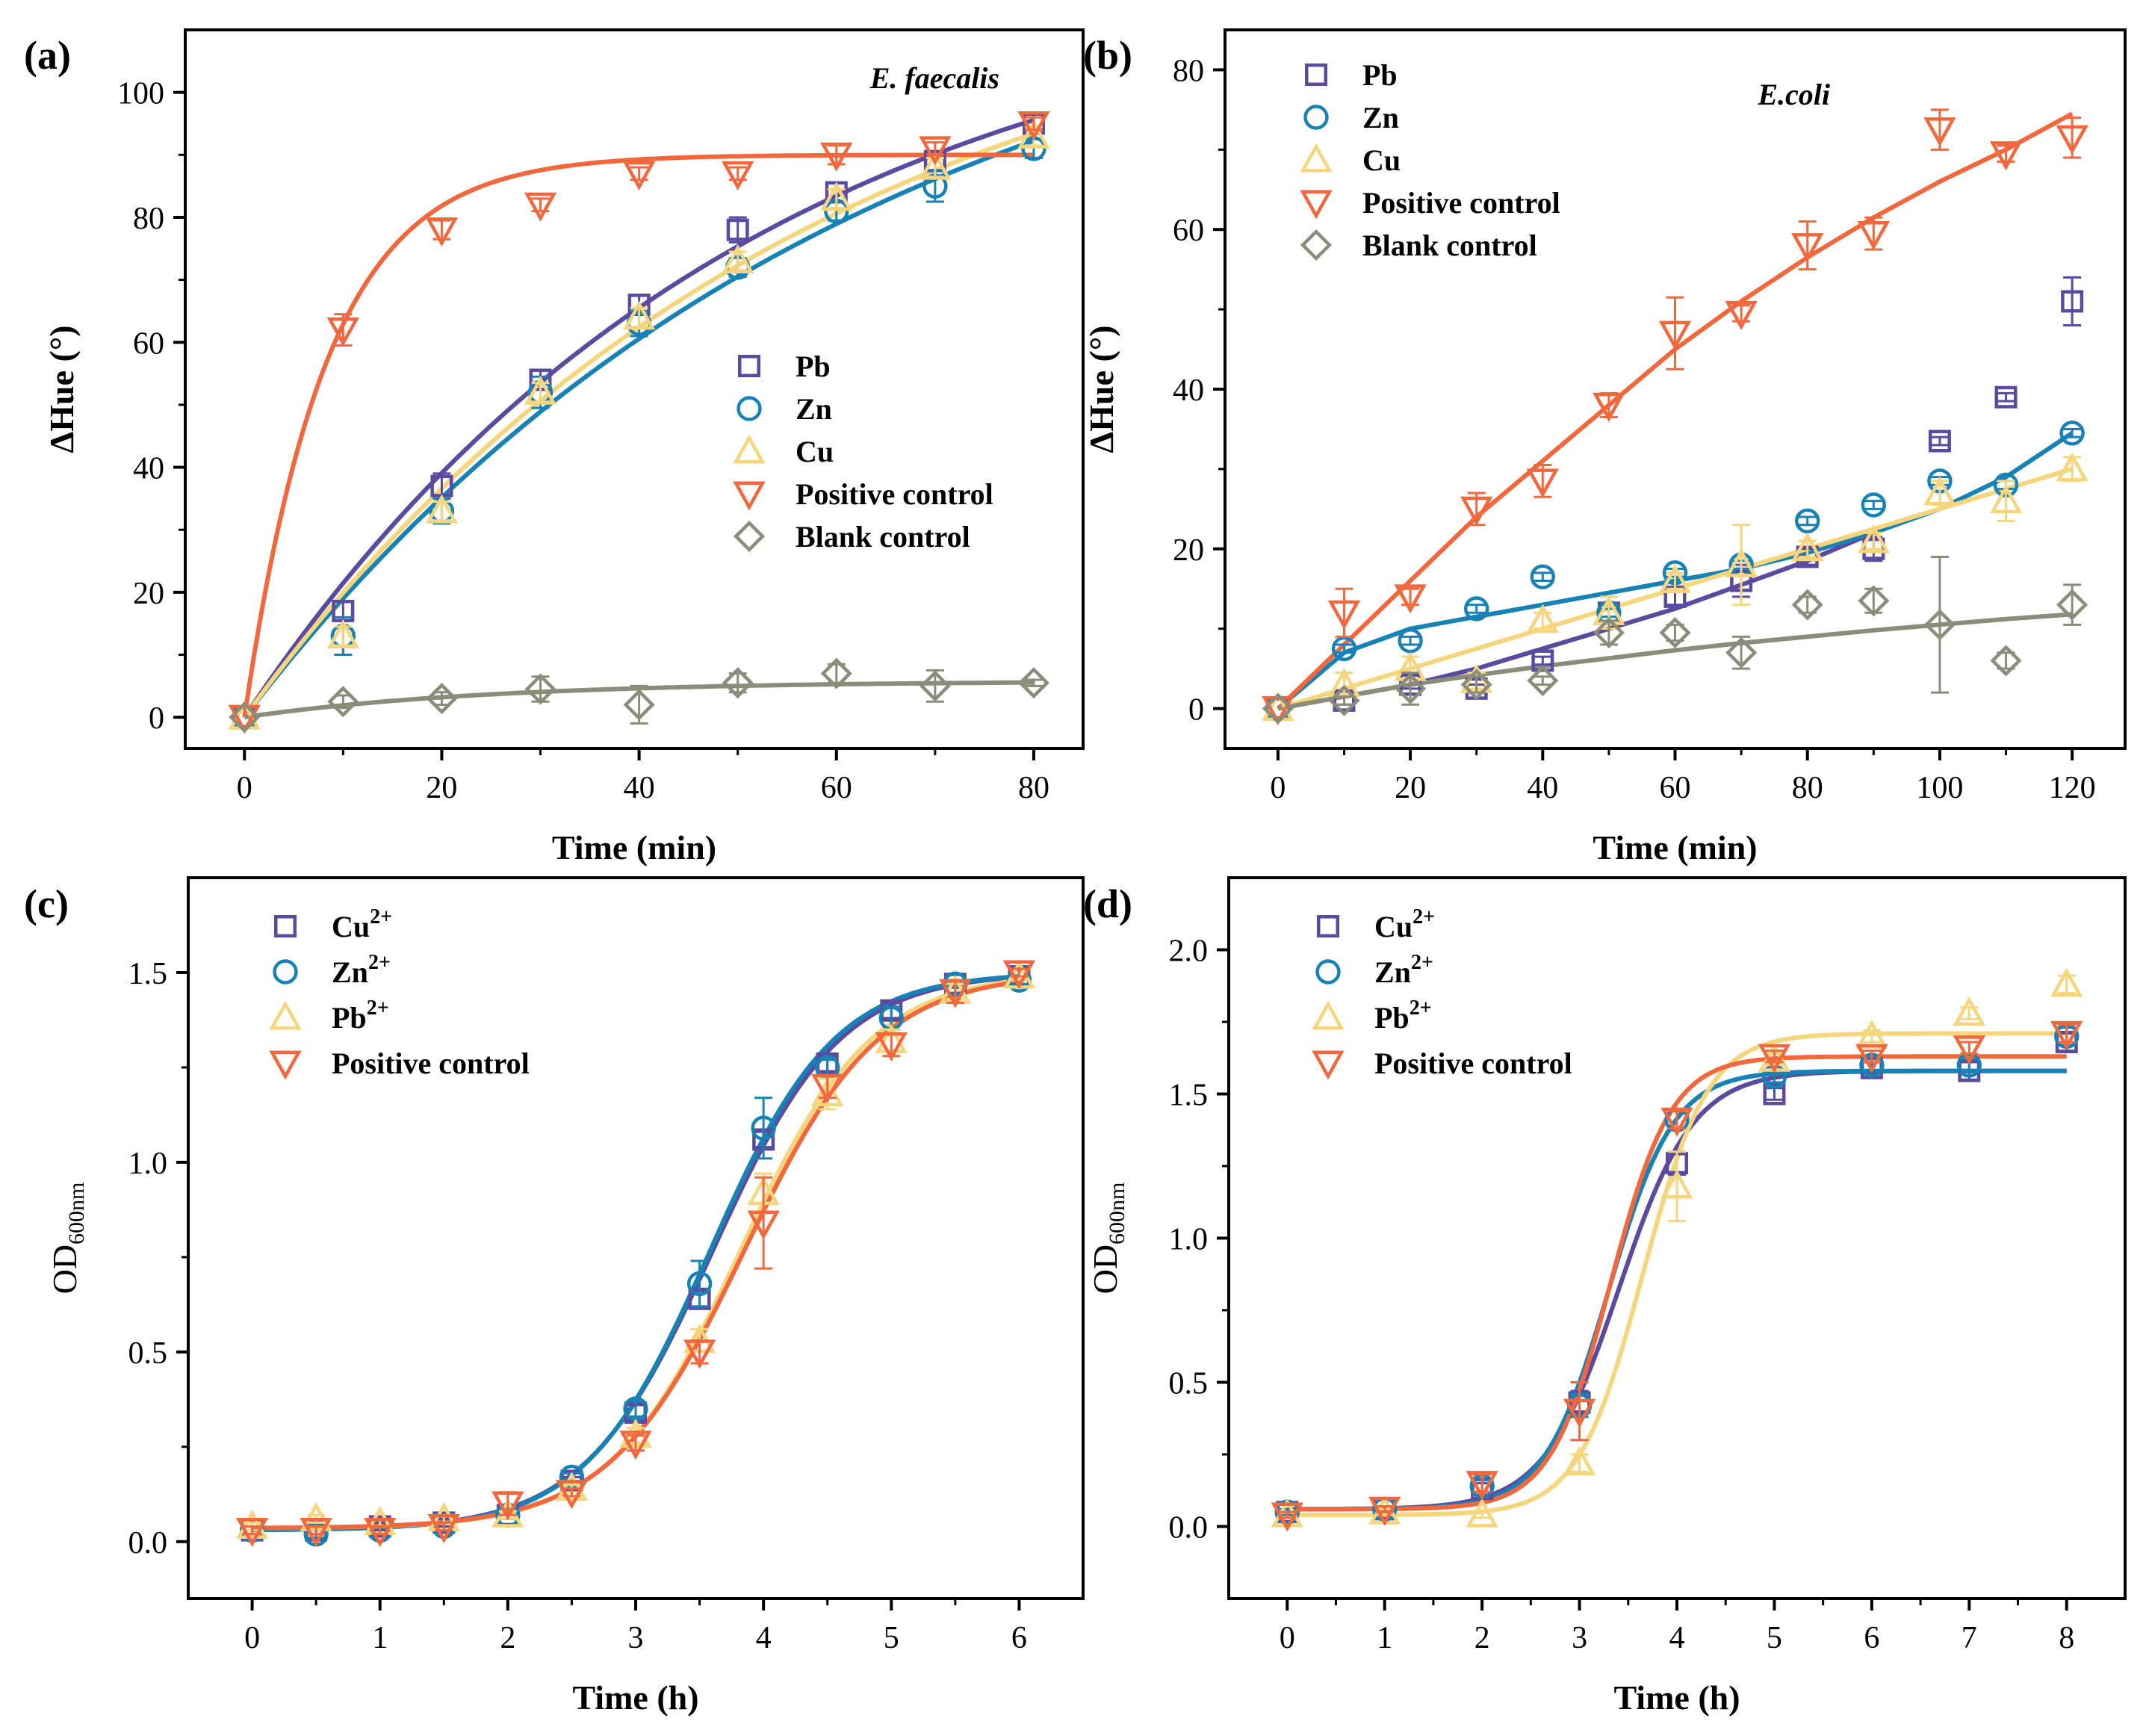 This screenshot has width=2149, height=1736. I want to click on legend-label: Pb2+, so click(360, 1015).